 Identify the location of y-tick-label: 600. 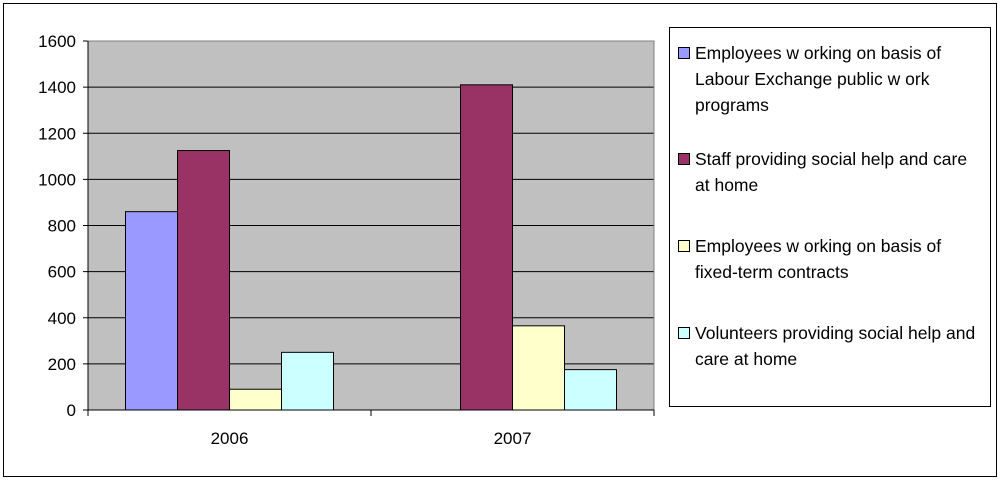
(62, 272).